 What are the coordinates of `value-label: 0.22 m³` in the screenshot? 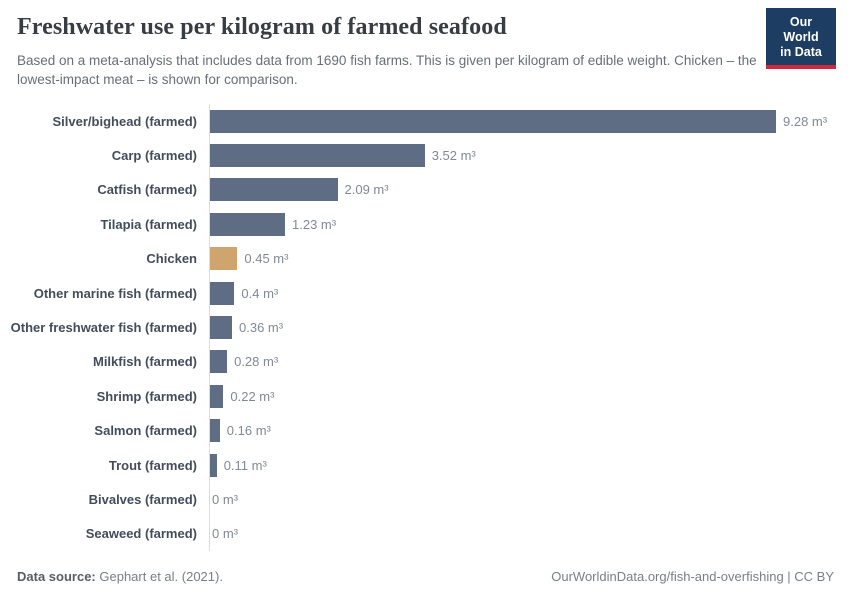 It's located at (252, 396).